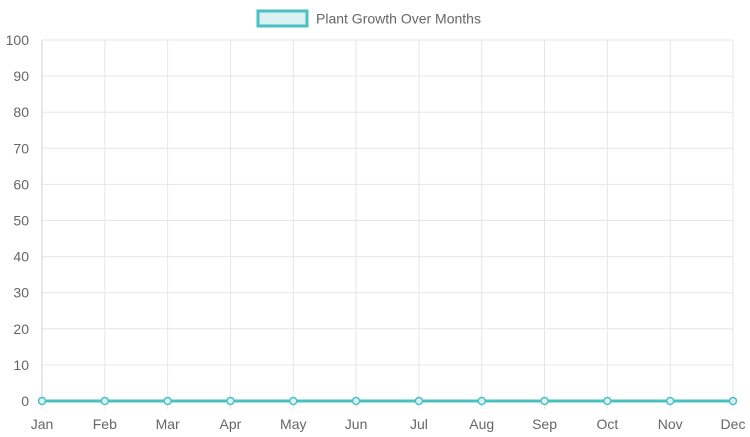 This screenshot has height=437, width=750. I want to click on x-tick-label: Feb, so click(105, 424).